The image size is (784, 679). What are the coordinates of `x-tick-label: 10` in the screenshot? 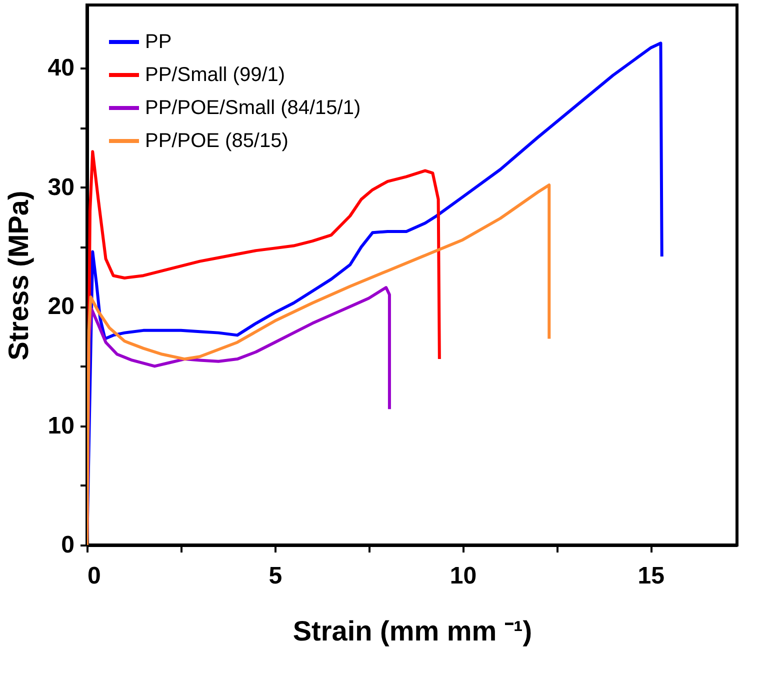 It's located at (463, 576).